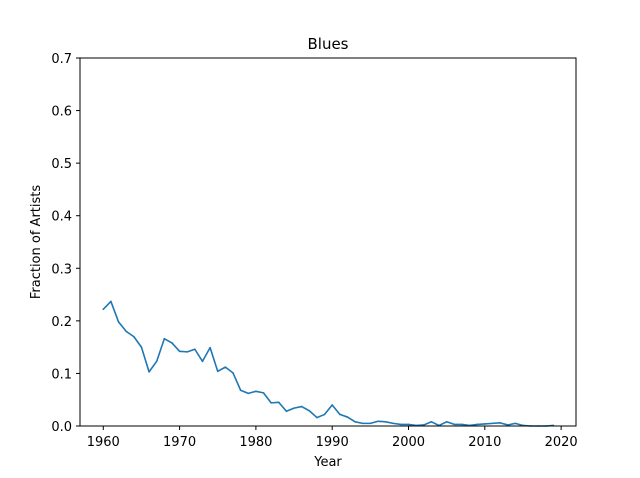  Describe the element at coordinates (484, 442) in the screenshot. I see `x-tick-label: 2010` at that location.